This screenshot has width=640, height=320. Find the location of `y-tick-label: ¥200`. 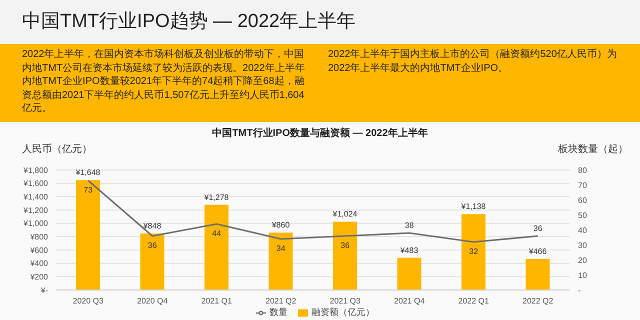

y-tick-label: ¥200 is located at coordinates (39, 277).